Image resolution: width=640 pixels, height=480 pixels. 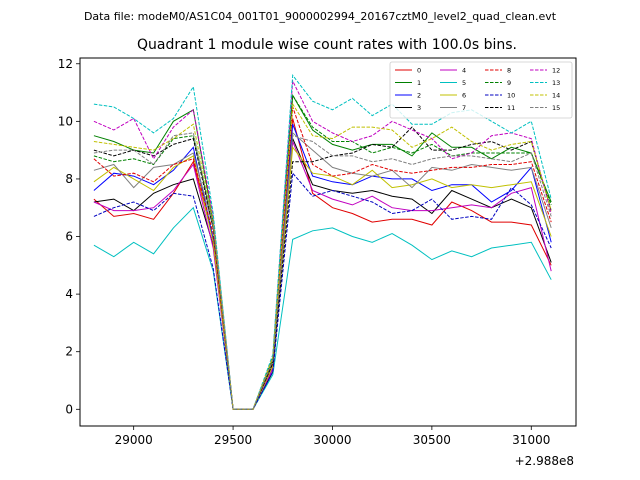 I want to click on y-tick-label: 2, so click(x=69, y=352).